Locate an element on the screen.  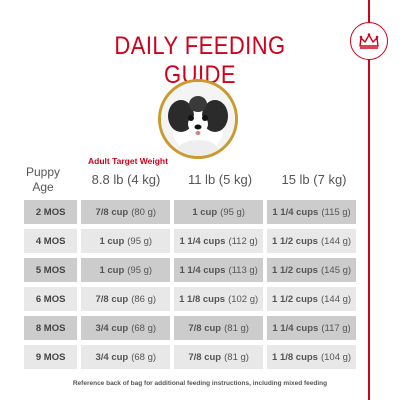
value-cell: 1 1/2 cups (145 g) is located at coordinates (311, 270).